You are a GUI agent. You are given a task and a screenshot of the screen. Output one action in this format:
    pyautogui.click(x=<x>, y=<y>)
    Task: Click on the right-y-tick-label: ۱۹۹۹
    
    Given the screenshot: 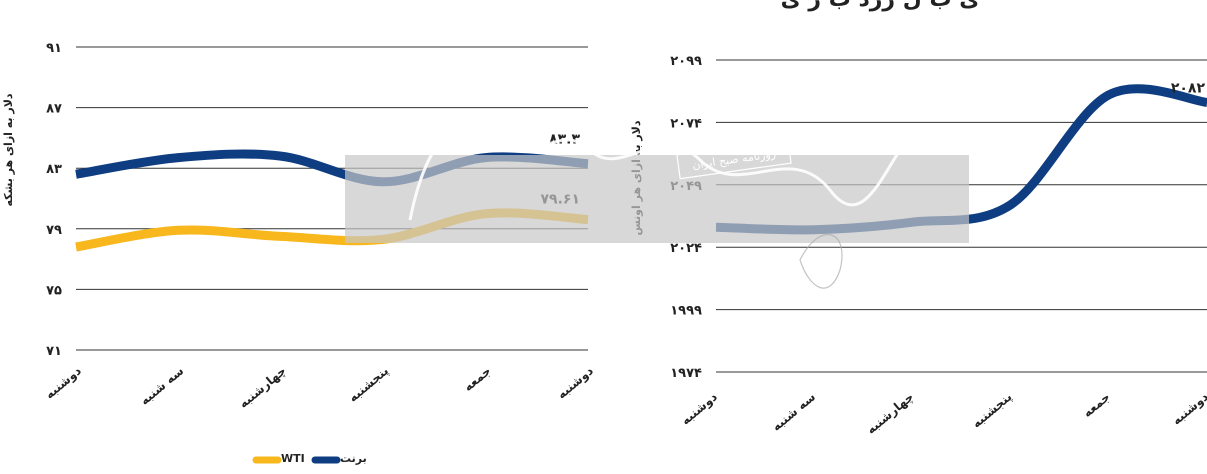 What is the action you would take?
    pyautogui.click(x=686, y=311)
    